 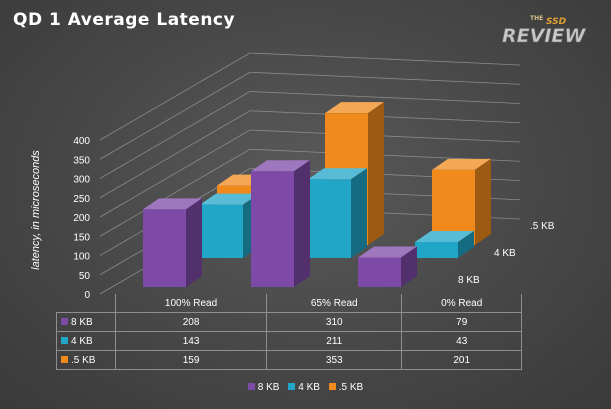 I want to click on data-table-cell: 208, so click(x=191, y=322).